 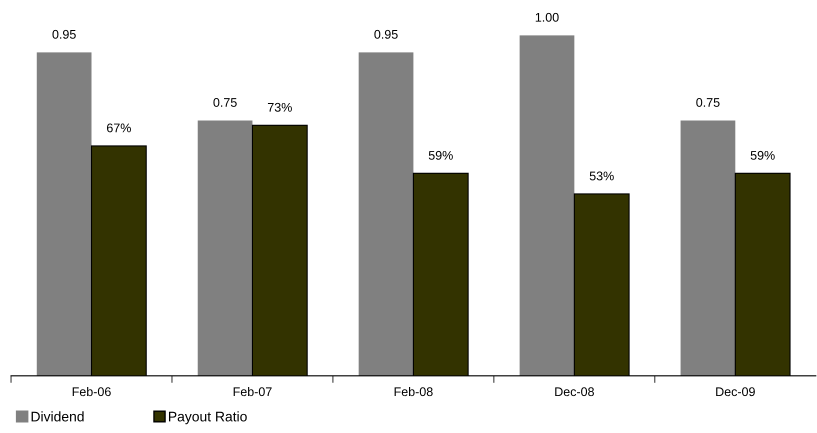 What do you see at coordinates (118, 127) in the screenshot?
I see `data-label: 67%` at bounding box center [118, 127].